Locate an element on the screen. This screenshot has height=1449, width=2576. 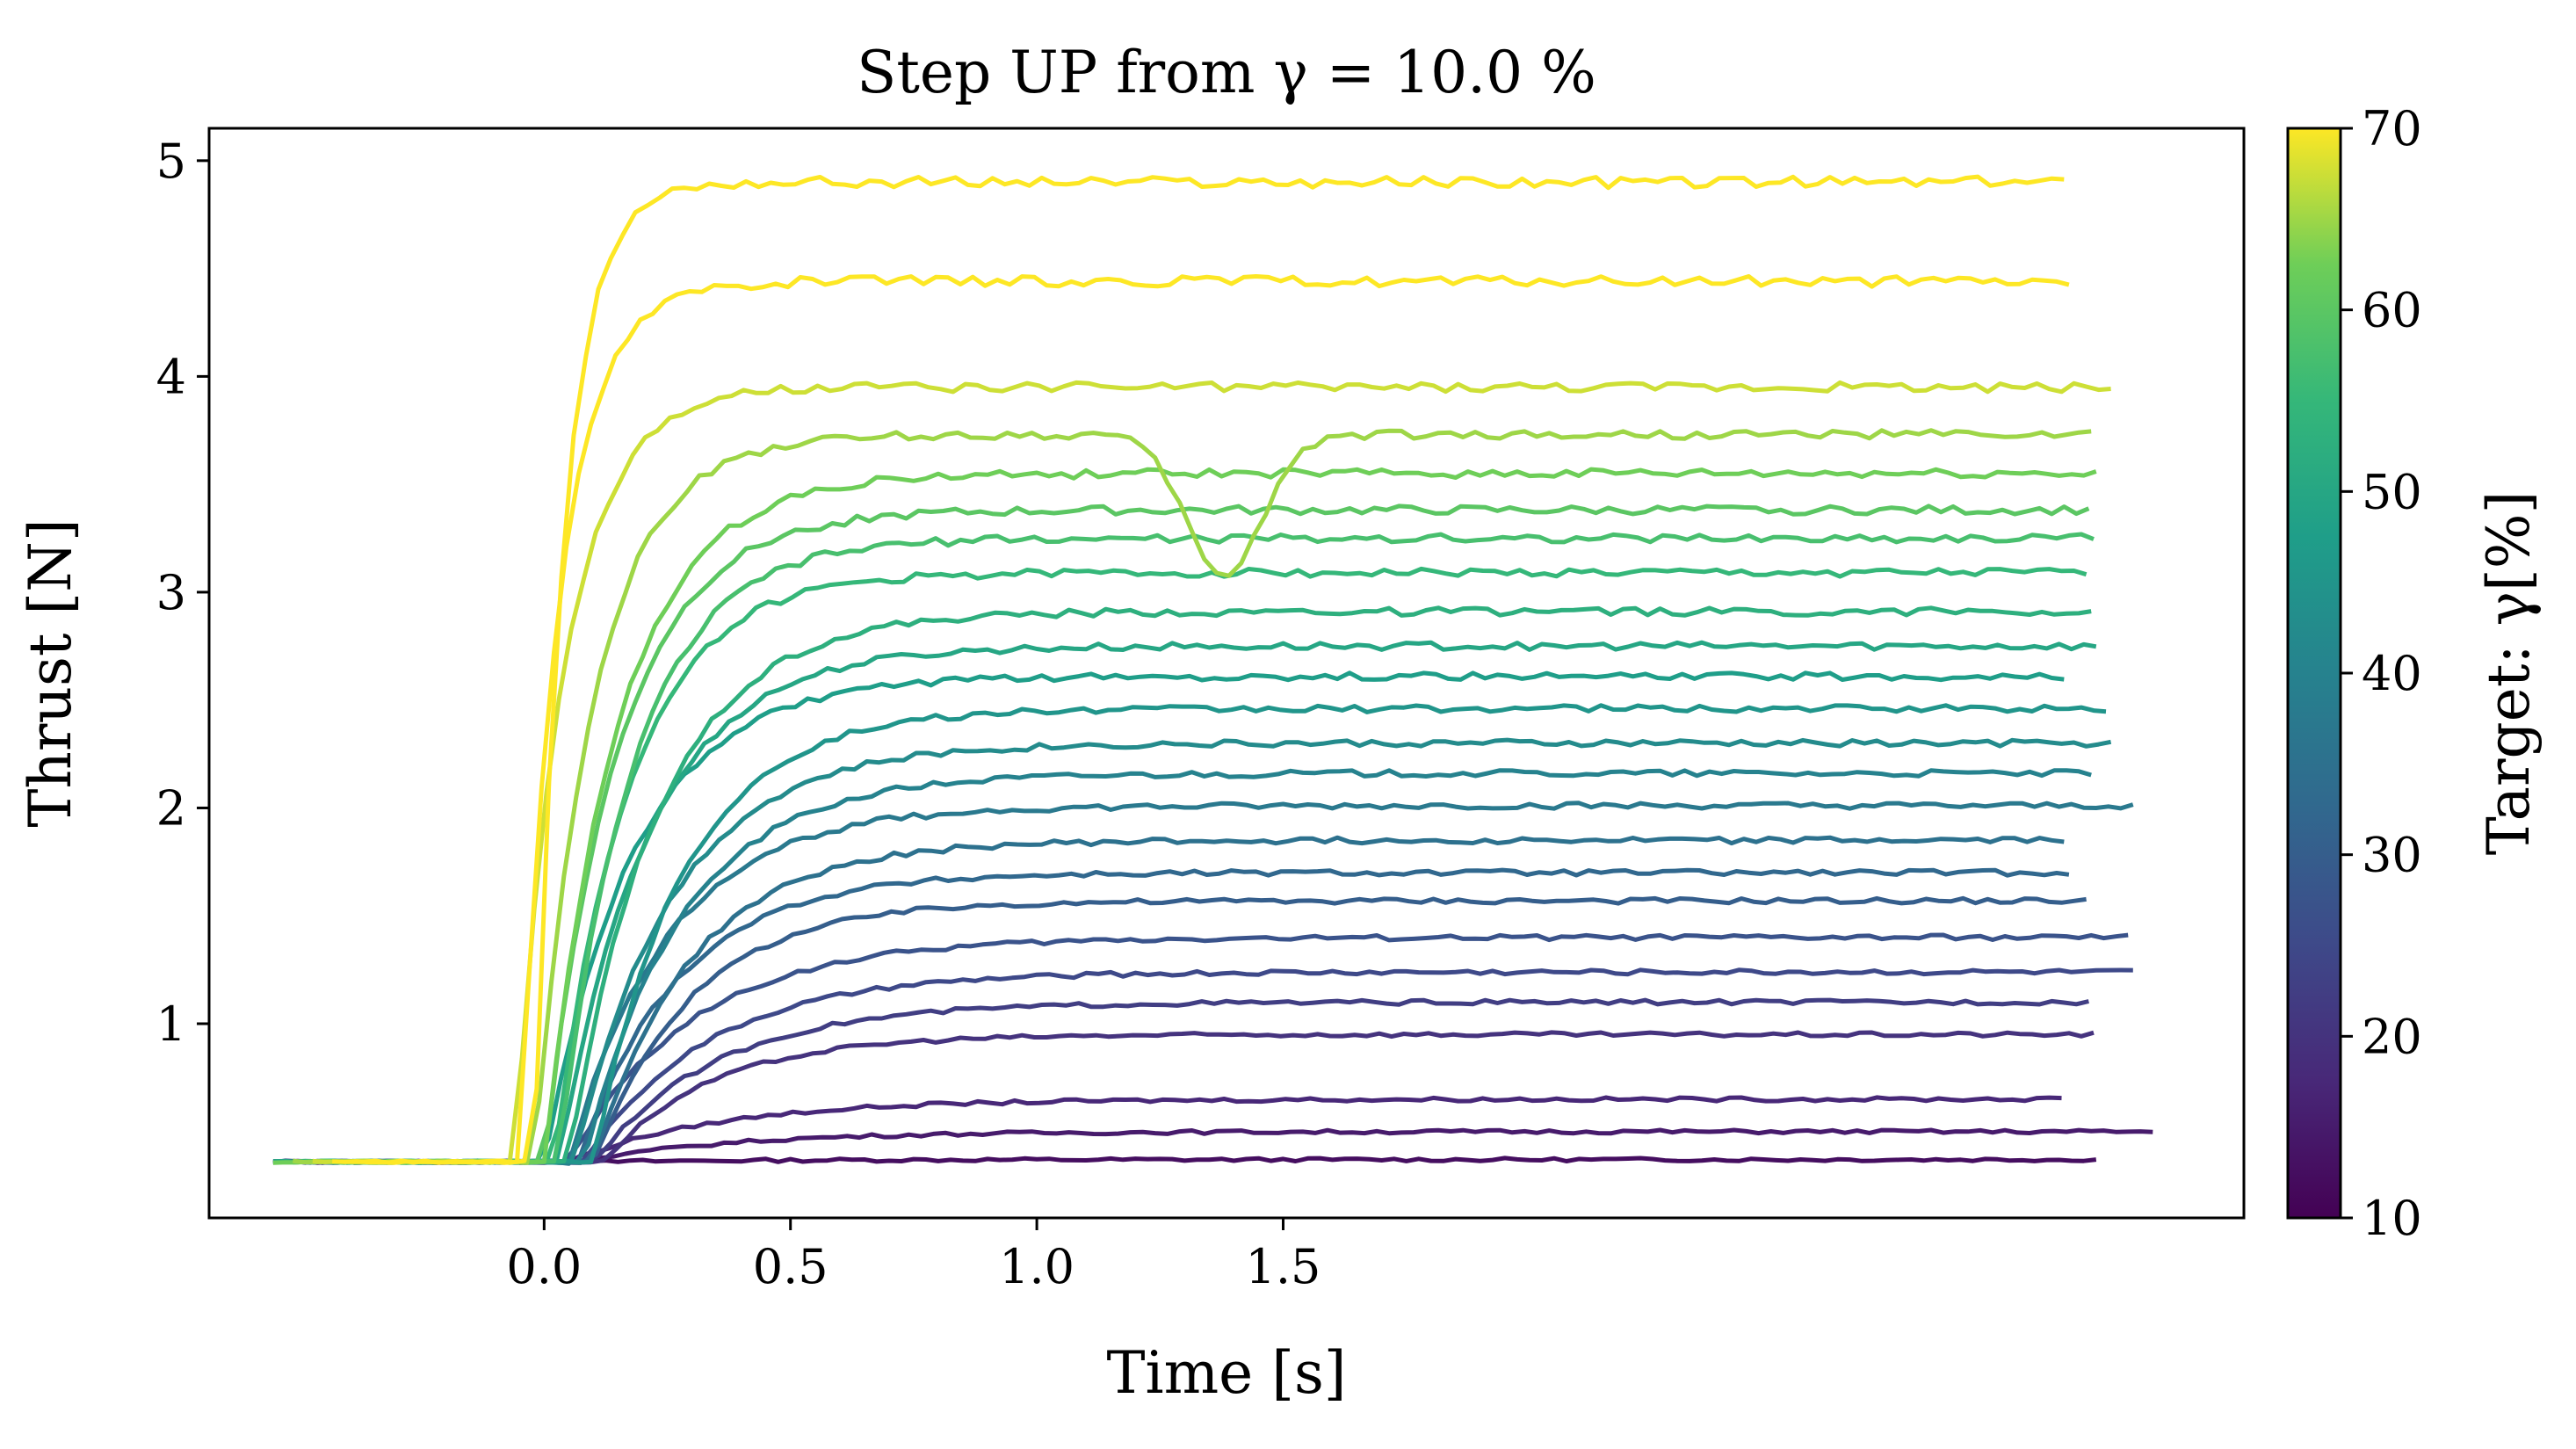
colorbar-tick-label: 50 is located at coordinates (2392, 491).